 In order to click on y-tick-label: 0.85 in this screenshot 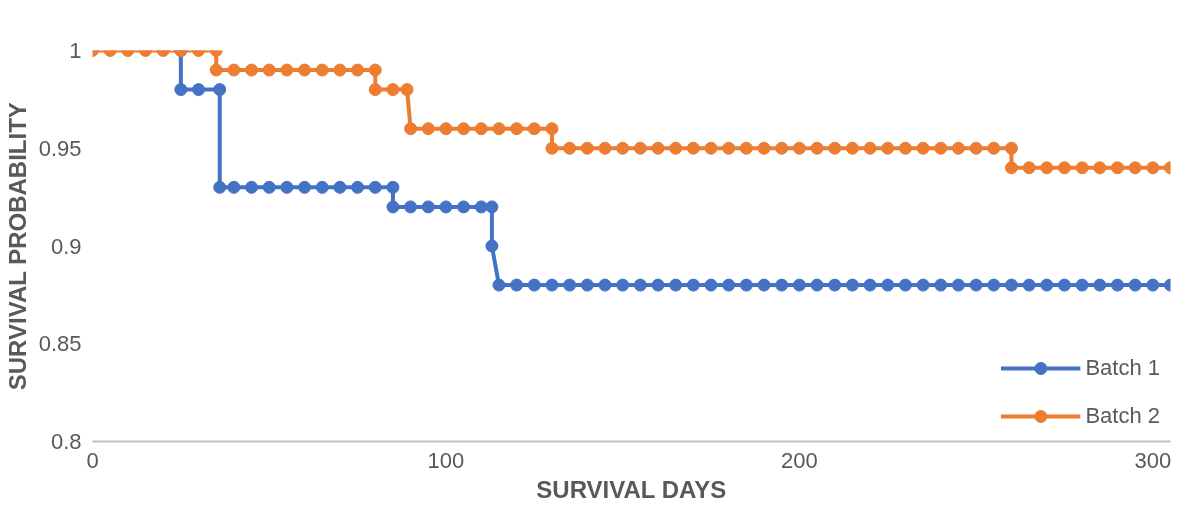, I will do `click(60, 344)`.